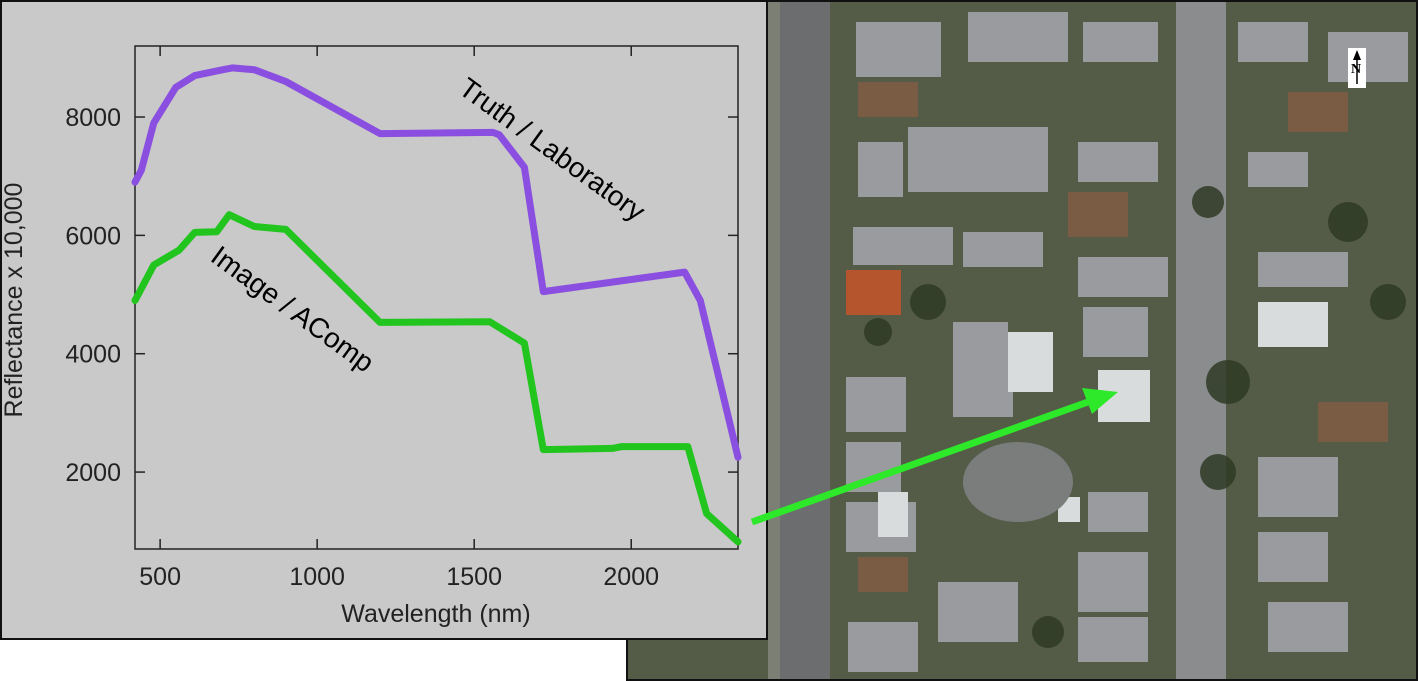 This screenshot has width=1418, height=681. What do you see at coordinates (93, 236) in the screenshot?
I see `y-tick-label: 6000` at bounding box center [93, 236].